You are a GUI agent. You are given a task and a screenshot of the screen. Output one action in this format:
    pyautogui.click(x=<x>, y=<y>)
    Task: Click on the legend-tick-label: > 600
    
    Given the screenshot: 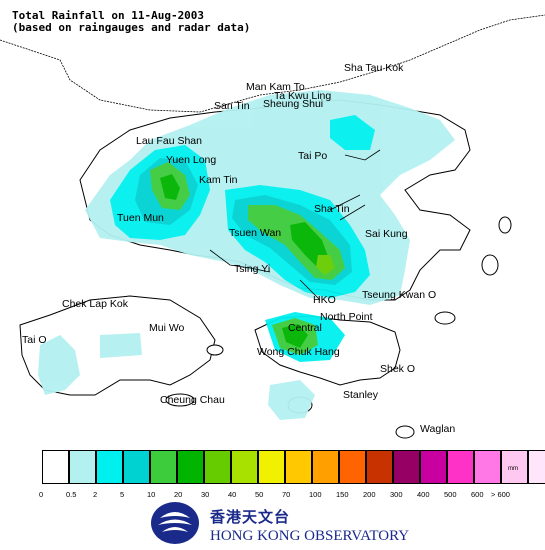 What is the action you would take?
    pyautogui.click(x=500, y=494)
    